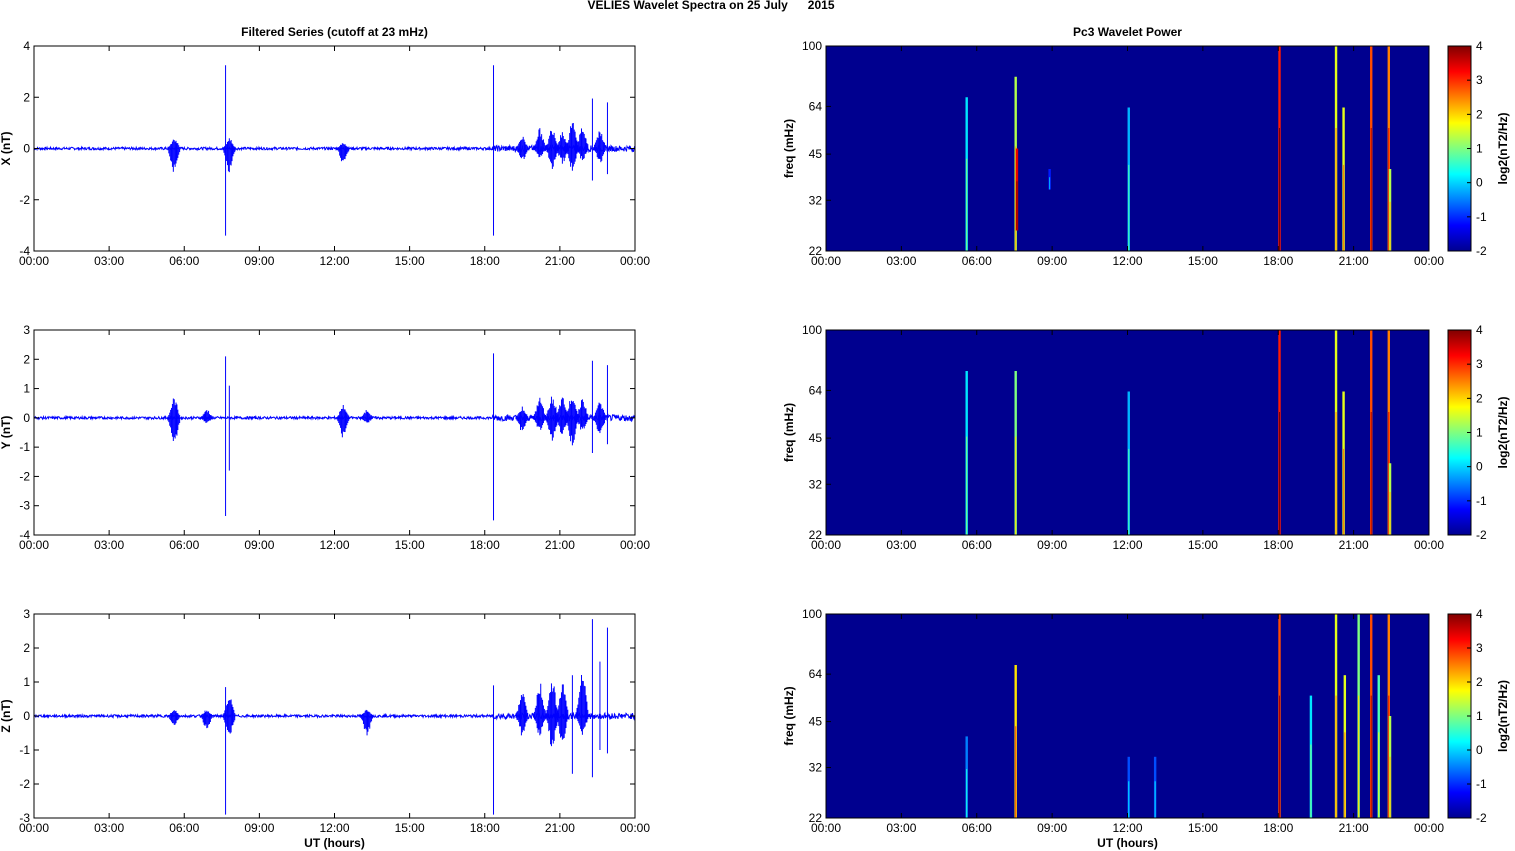 This screenshot has width=1515, height=851. I want to click on y-tick-label: 1, so click(26, 389).